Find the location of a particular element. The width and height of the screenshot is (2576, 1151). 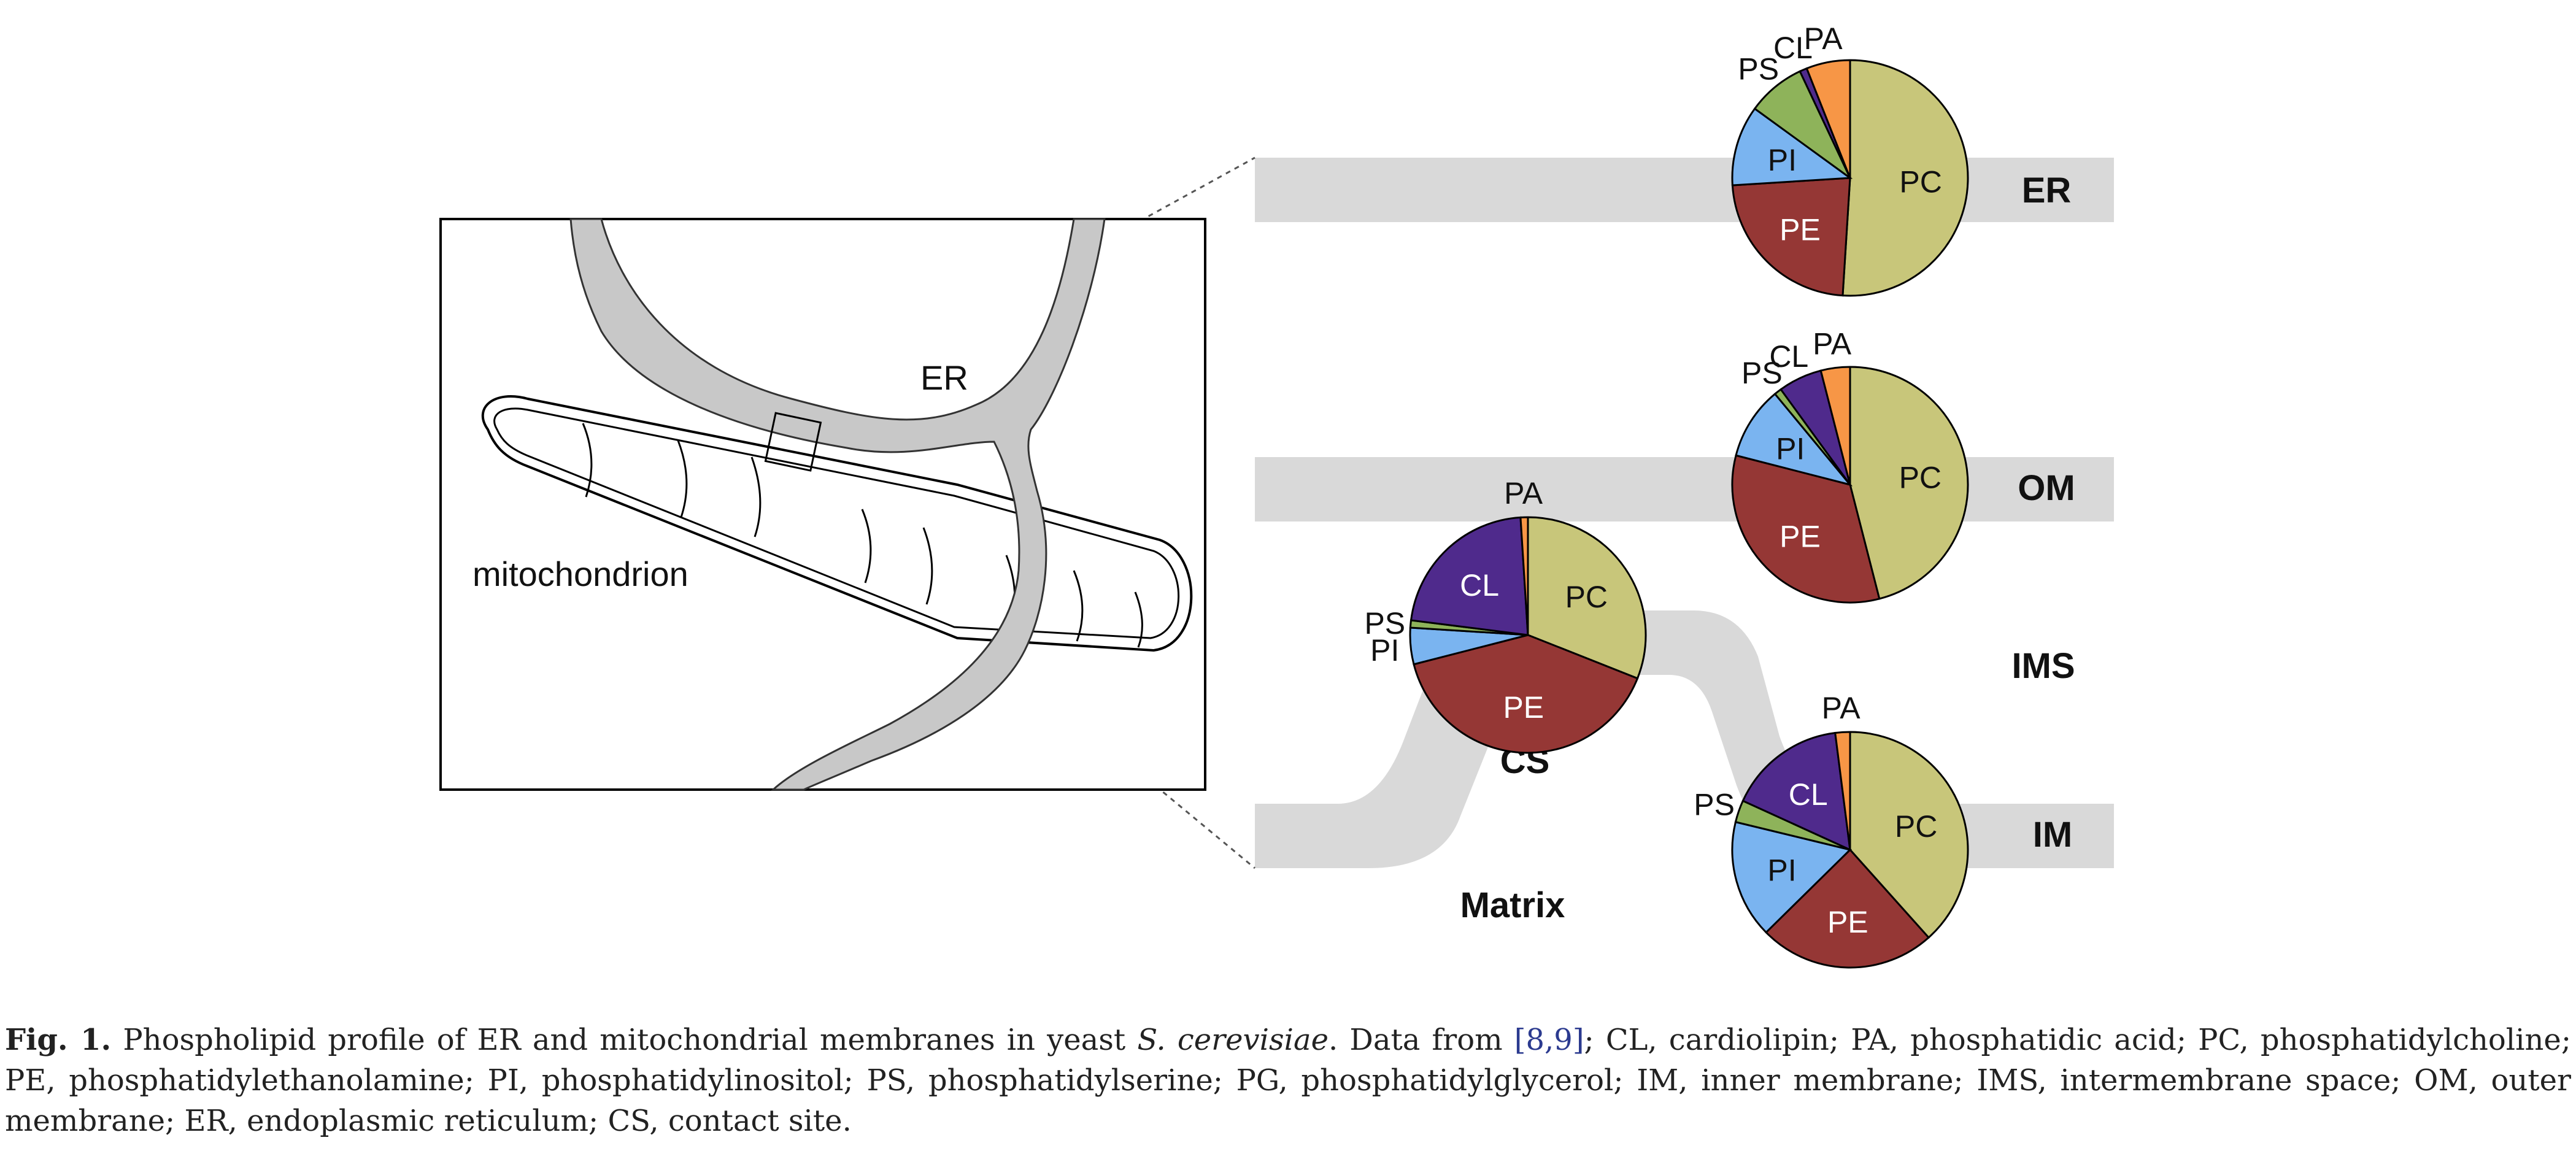

band-label-ims: IMS is located at coordinates (2043, 666).